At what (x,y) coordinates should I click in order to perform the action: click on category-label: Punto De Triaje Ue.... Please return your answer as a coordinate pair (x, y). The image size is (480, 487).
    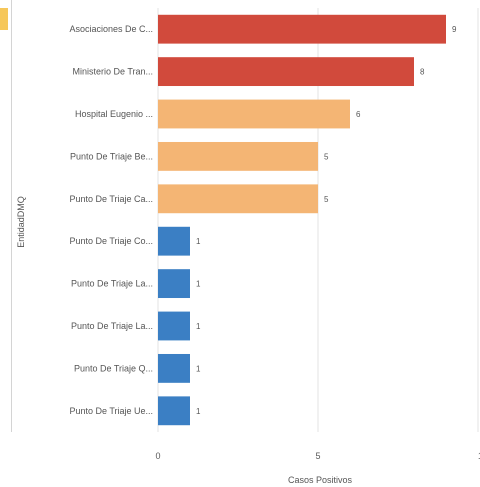
    Looking at the image, I should click on (111, 411).